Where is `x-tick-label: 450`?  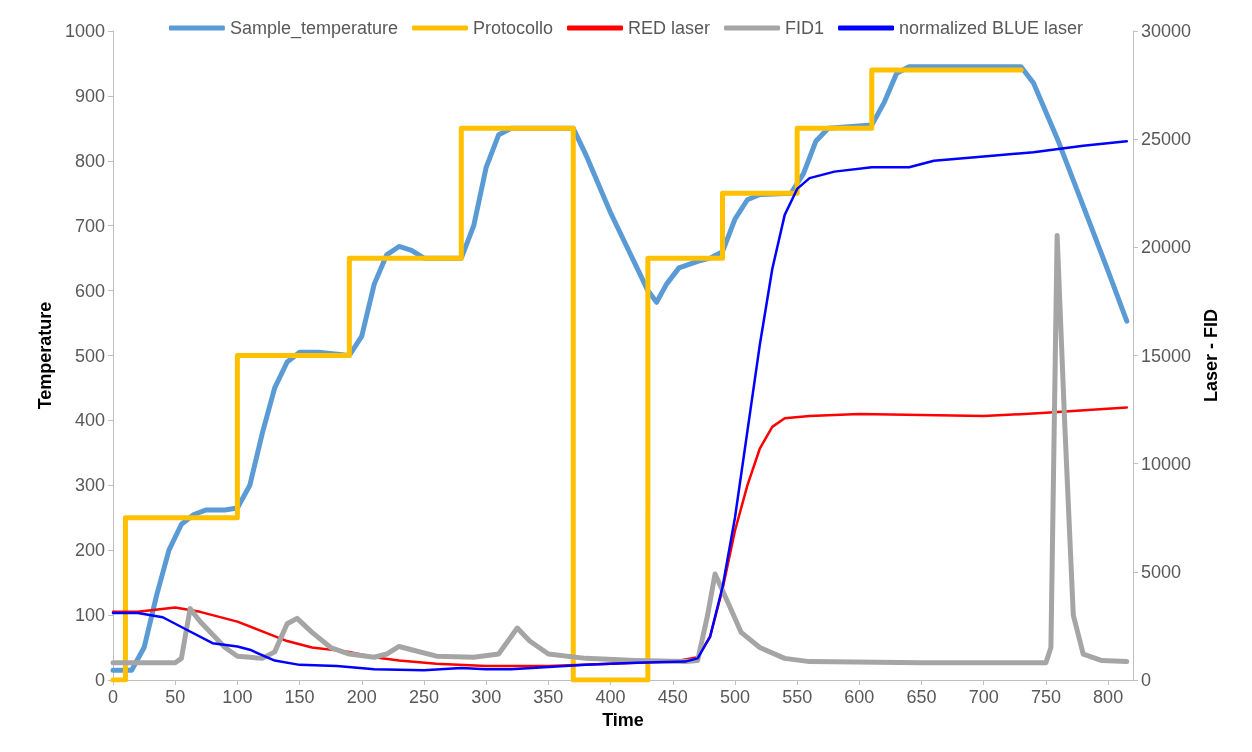 x-tick-label: 450 is located at coordinates (672, 697).